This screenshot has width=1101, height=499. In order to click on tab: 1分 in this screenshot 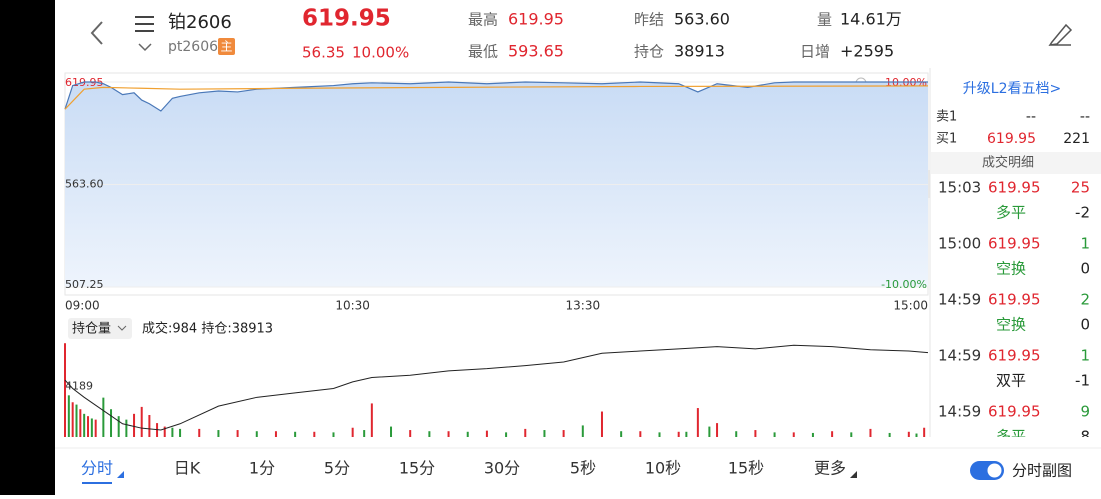, I will do `click(262, 468)`.